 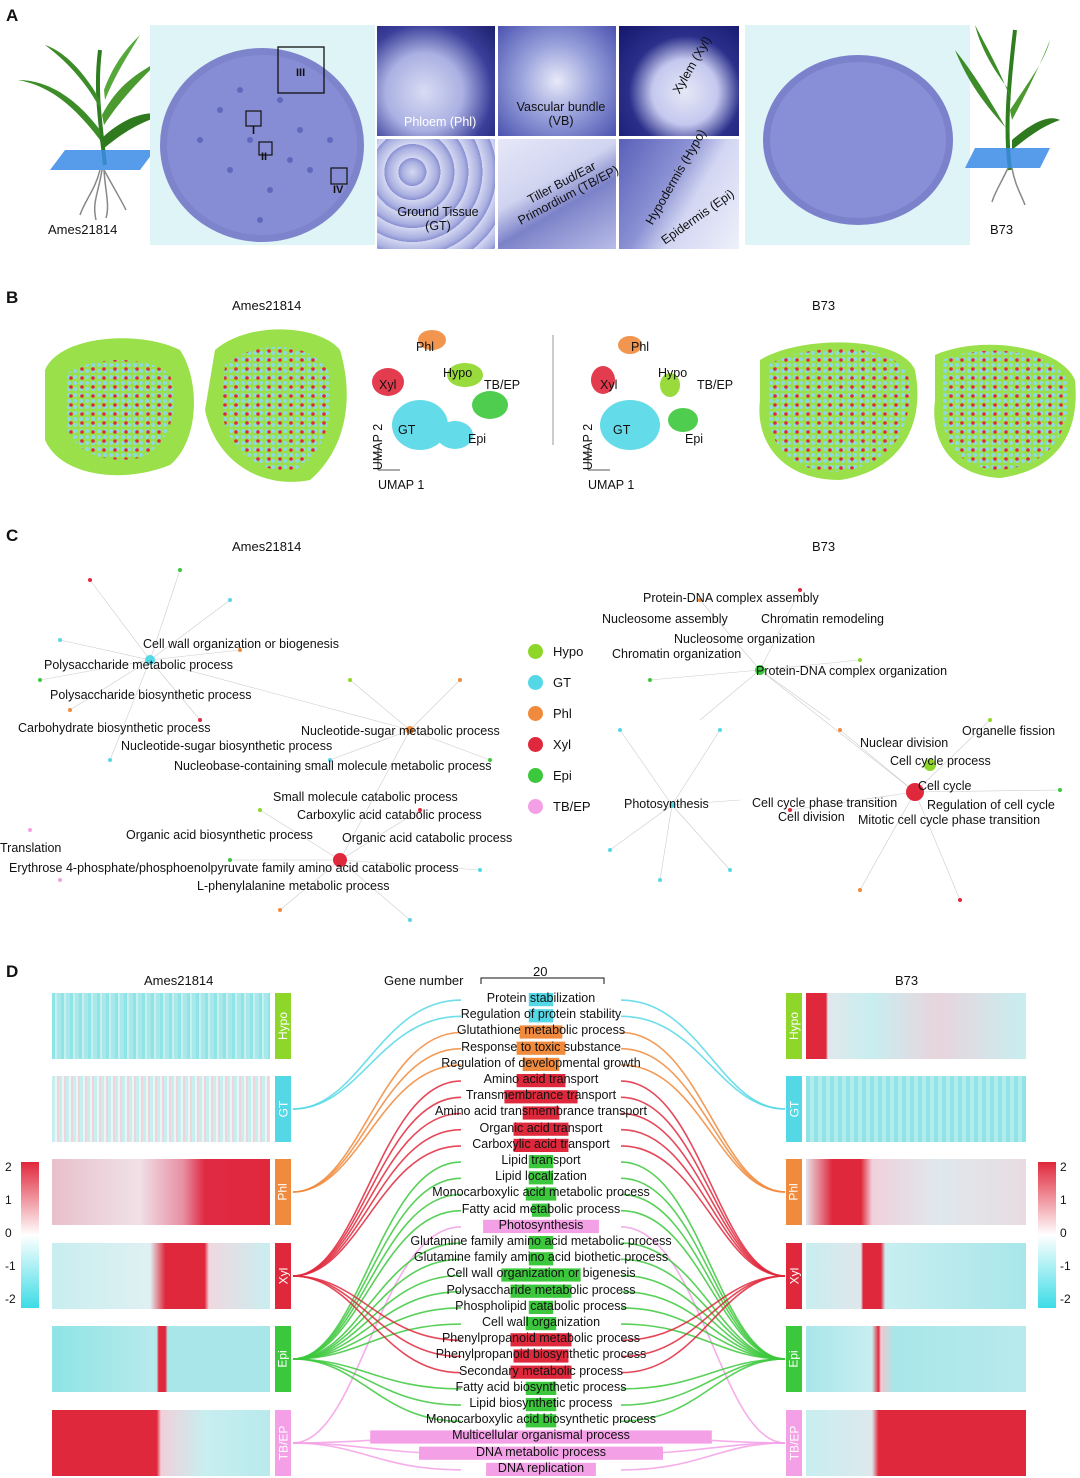 What do you see at coordinates (572, 806) in the screenshot?
I see `legend-label-tbep: TB/EP` at bounding box center [572, 806].